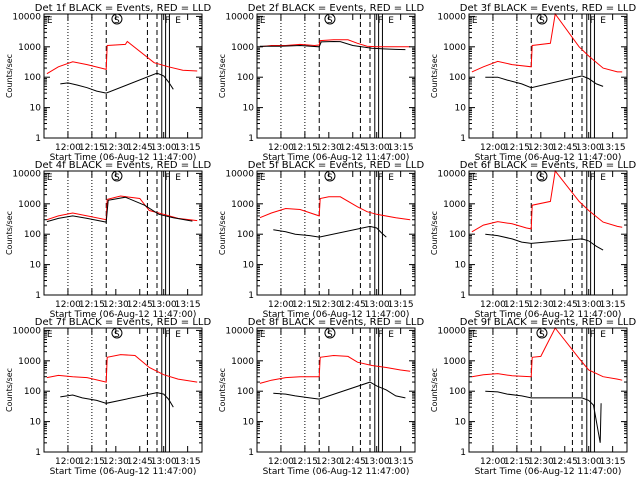  What do you see at coordinates (336, 322) in the screenshot?
I see `panel-title: Det 8f BLACK = Events, RED = LLD` at bounding box center [336, 322].